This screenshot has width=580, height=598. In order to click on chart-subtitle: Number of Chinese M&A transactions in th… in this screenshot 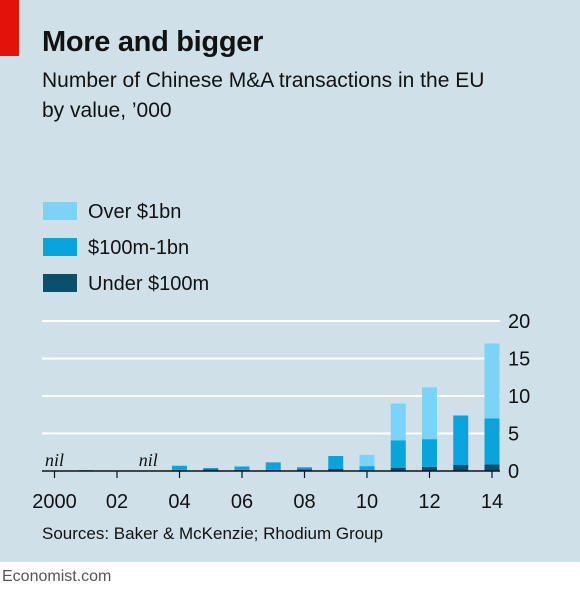, I will do `click(263, 95)`.